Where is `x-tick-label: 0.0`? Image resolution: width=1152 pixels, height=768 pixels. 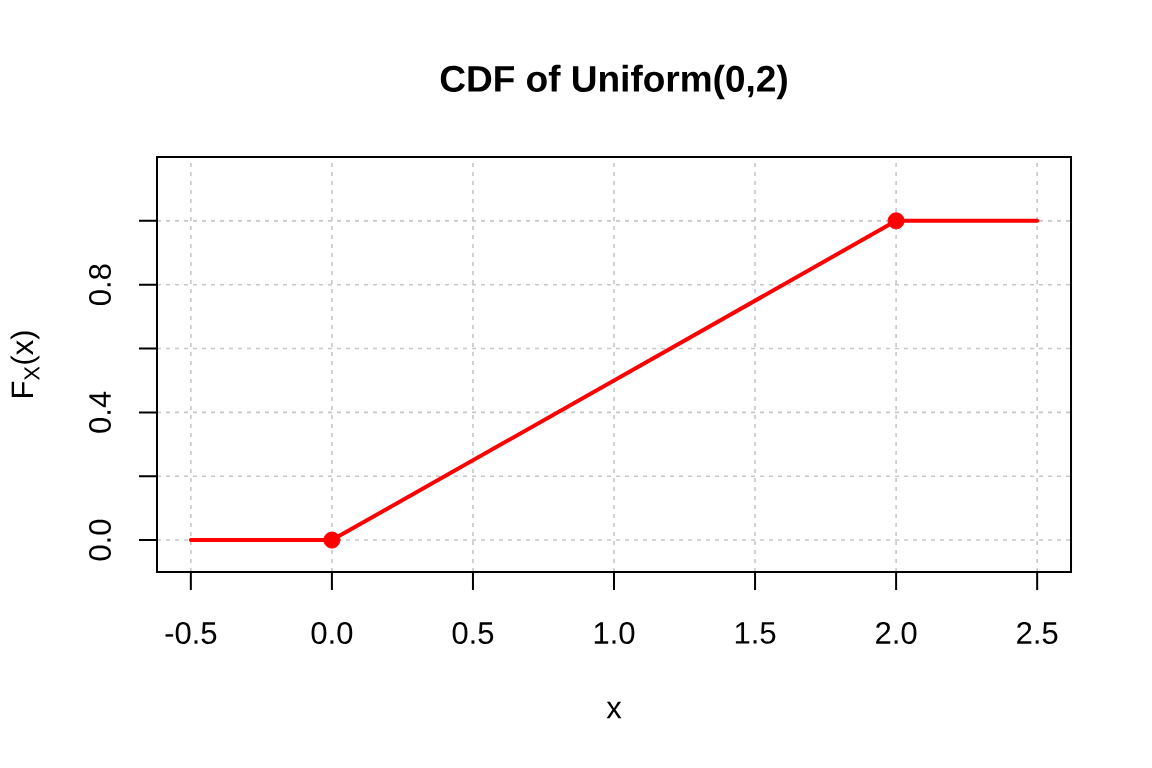
x-tick-label: 0.0 is located at coordinates (332, 633).